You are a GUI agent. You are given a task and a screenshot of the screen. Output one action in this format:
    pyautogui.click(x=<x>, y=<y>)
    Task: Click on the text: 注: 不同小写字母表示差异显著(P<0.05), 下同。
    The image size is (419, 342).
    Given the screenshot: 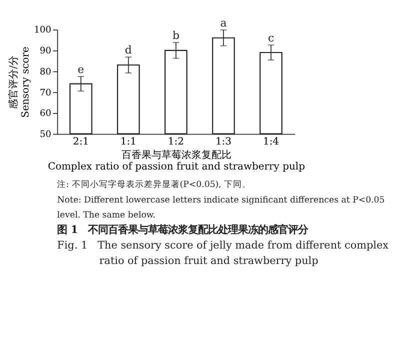 What is the action you would take?
    pyautogui.click(x=154, y=184)
    